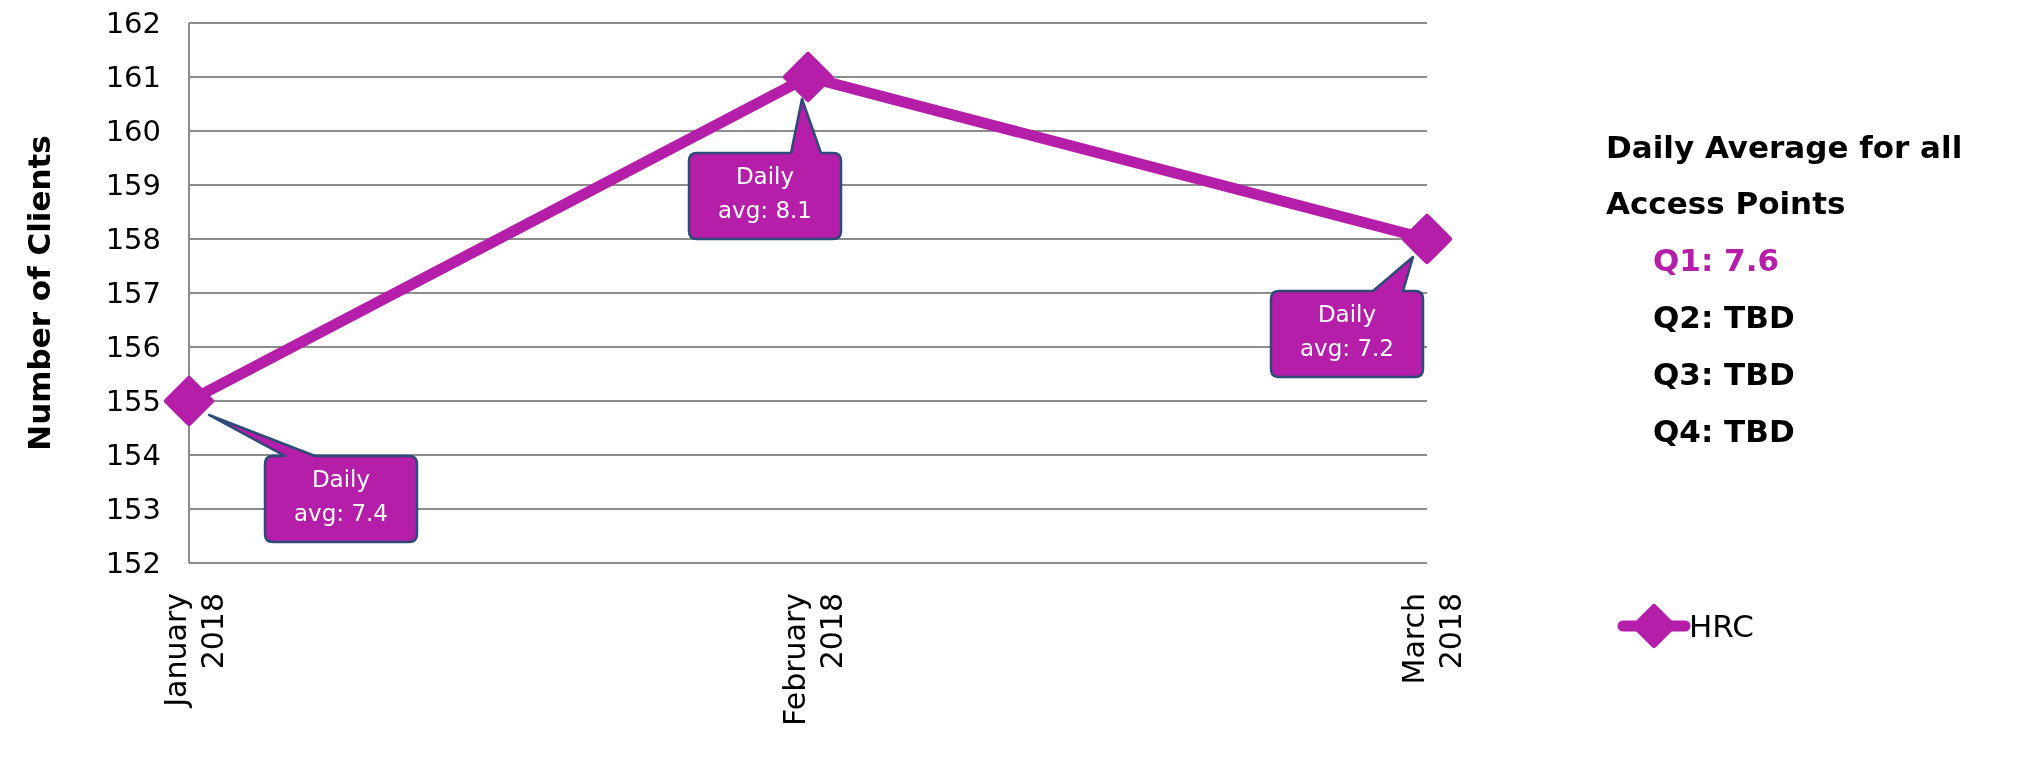  Describe the element at coordinates (133, 509) in the screenshot. I see `y-tick-label: 153` at that location.